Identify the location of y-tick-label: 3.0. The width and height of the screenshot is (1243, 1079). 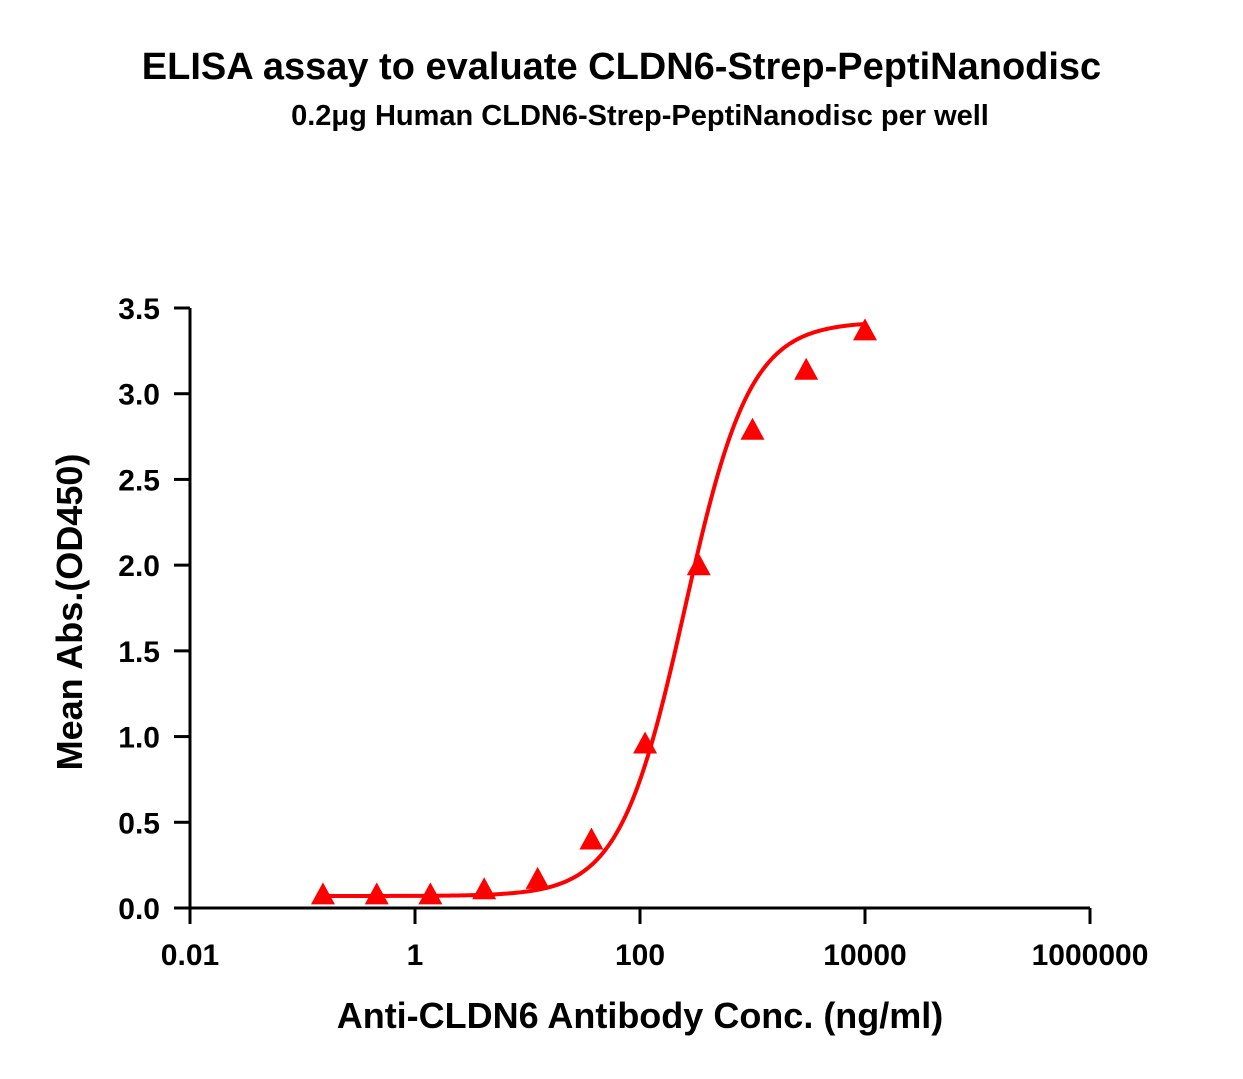
(139, 395).